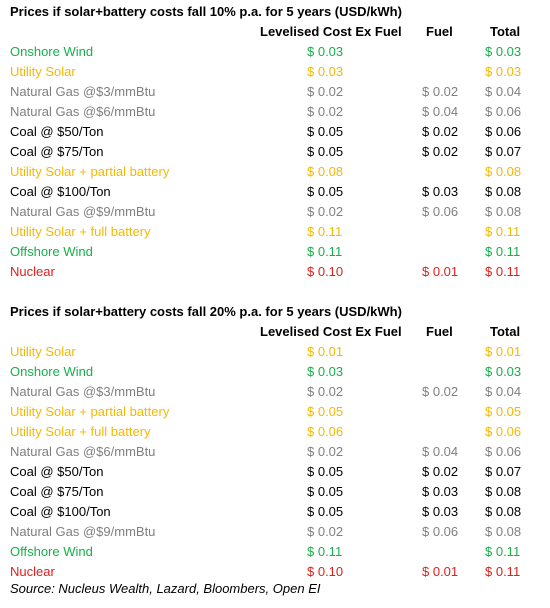 The height and width of the screenshot is (608, 550). Describe the element at coordinates (275, 492) in the screenshot. I see `table-row: Coal @ $75/Ton $ 0.05 $ 0.03 $ 0.08` at that location.